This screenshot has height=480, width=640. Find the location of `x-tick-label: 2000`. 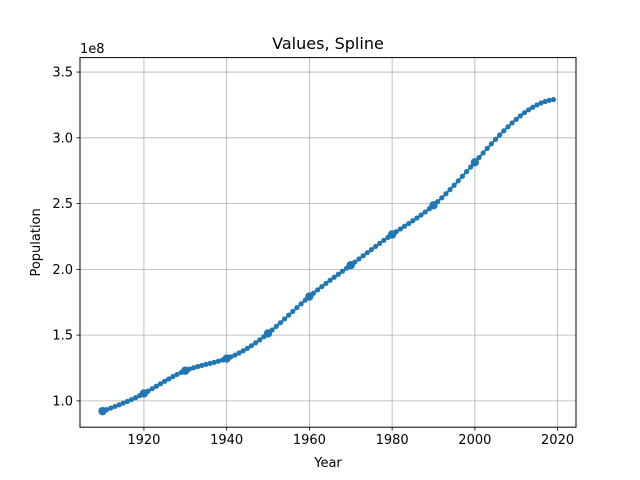

x-tick-label: 2000 is located at coordinates (474, 440).